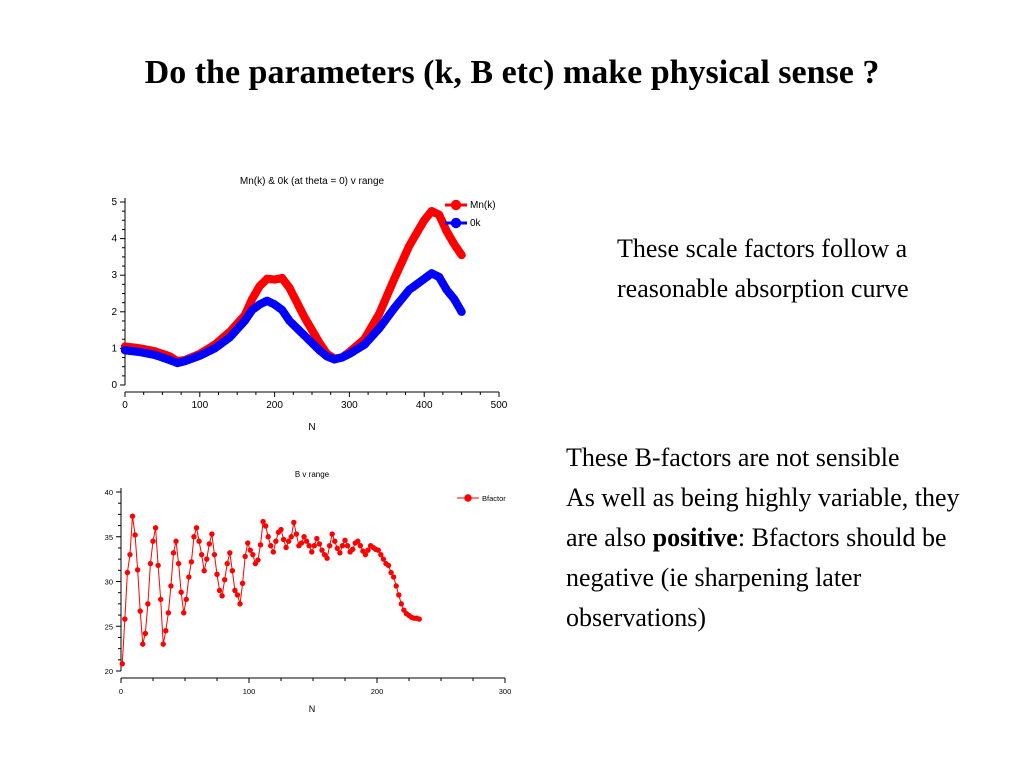 The width and height of the screenshot is (1024, 768). I want to click on legend-label: Mn(k), so click(483, 205).